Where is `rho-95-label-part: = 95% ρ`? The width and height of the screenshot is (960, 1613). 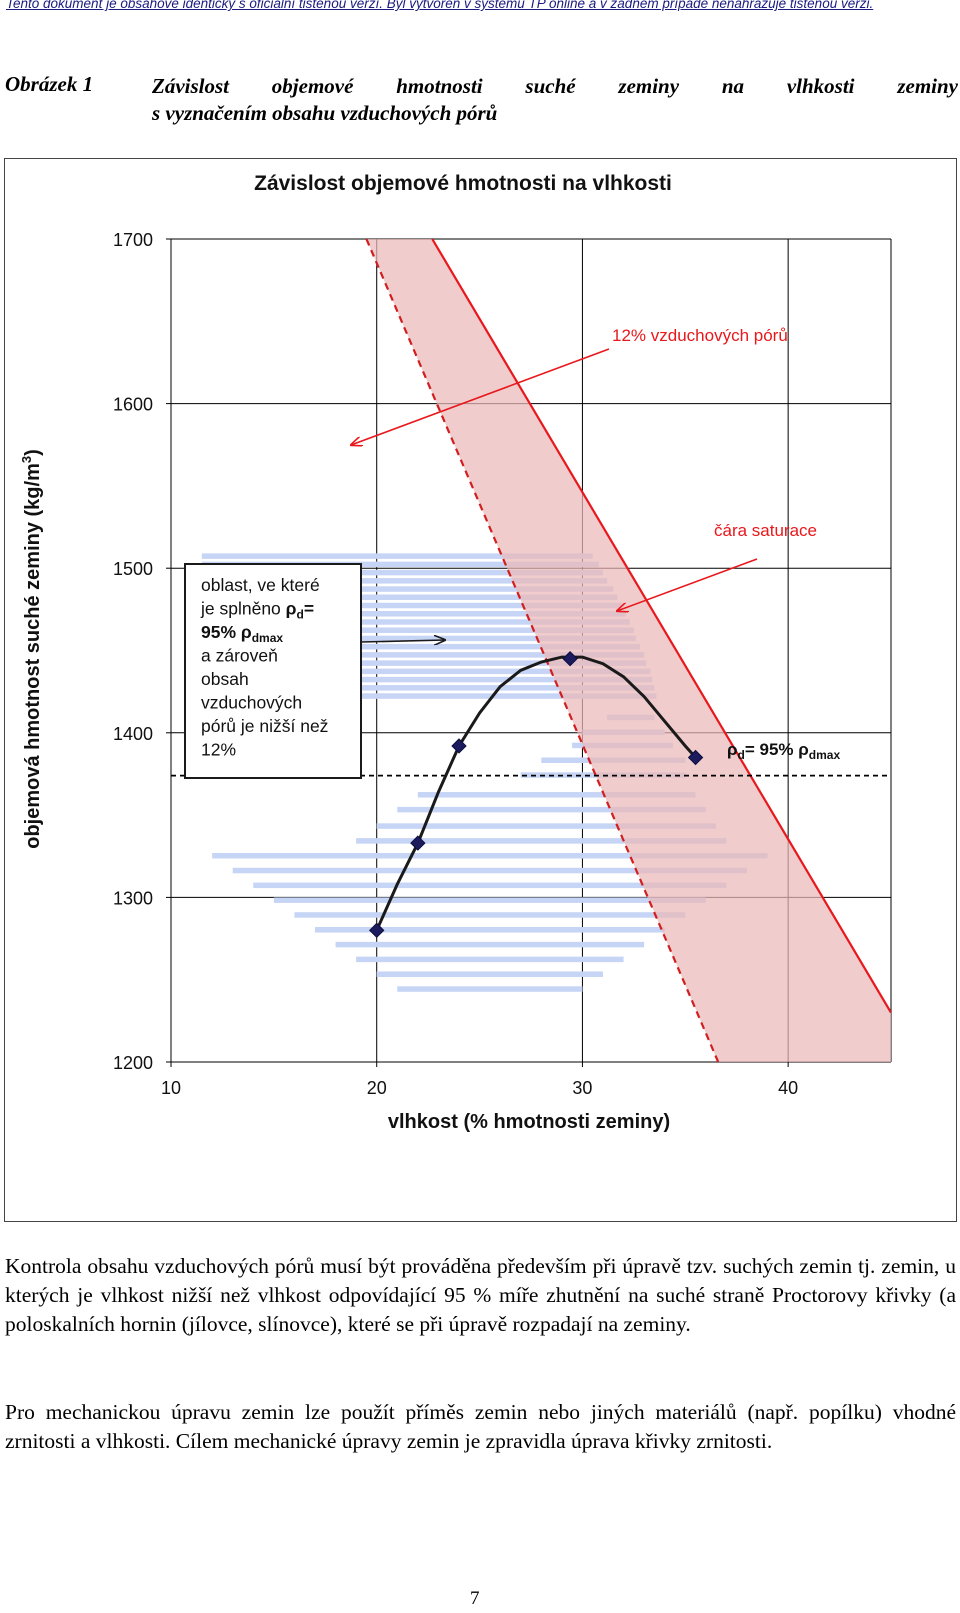
rho-95-label-part: = 95% ρ is located at coordinates (777, 749).